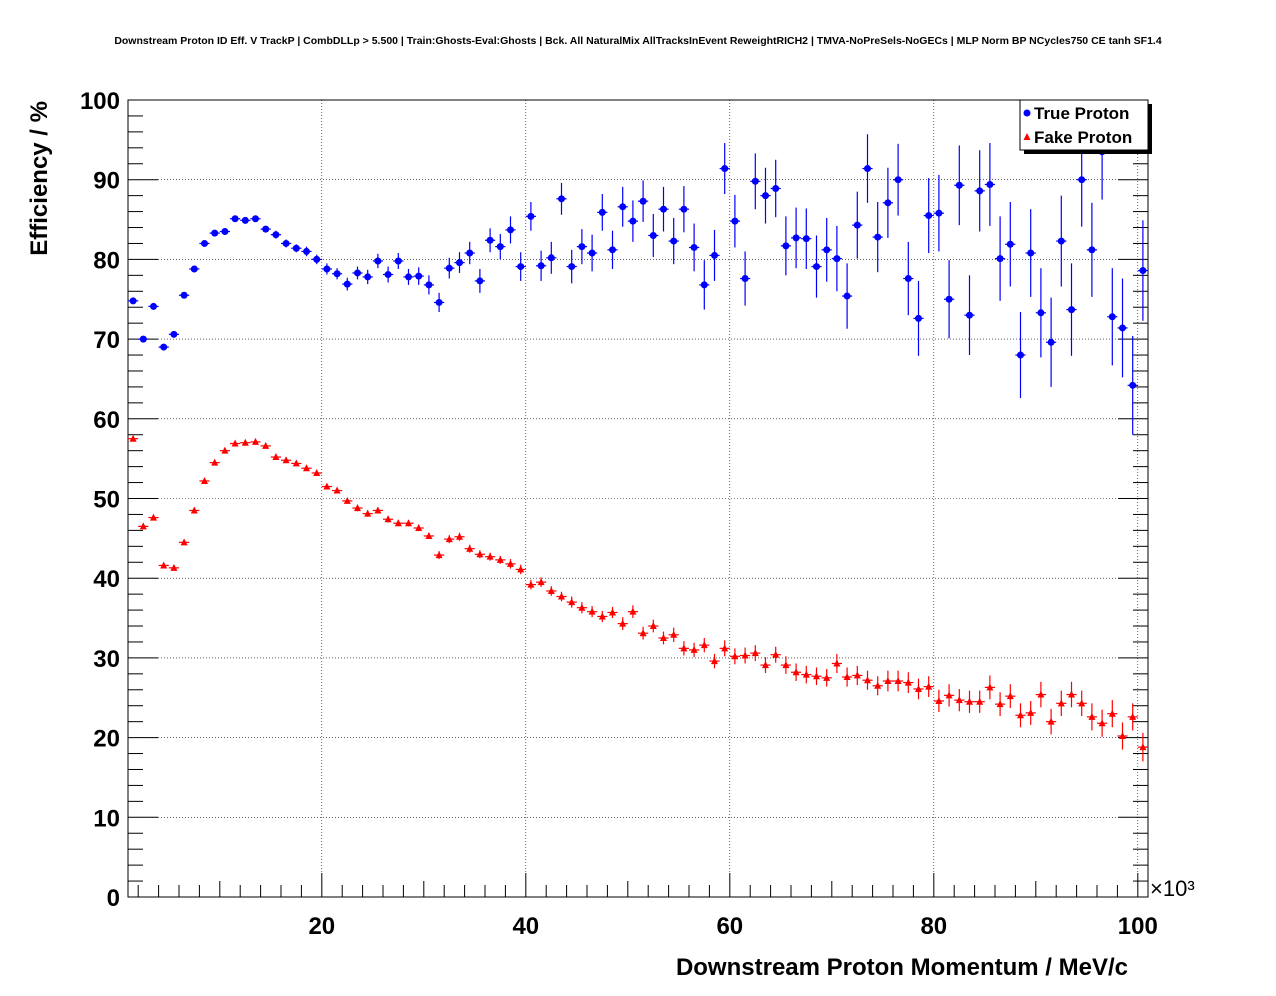 The height and width of the screenshot is (996, 1276). I want to click on x-tick-label: 60, so click(729, 926).